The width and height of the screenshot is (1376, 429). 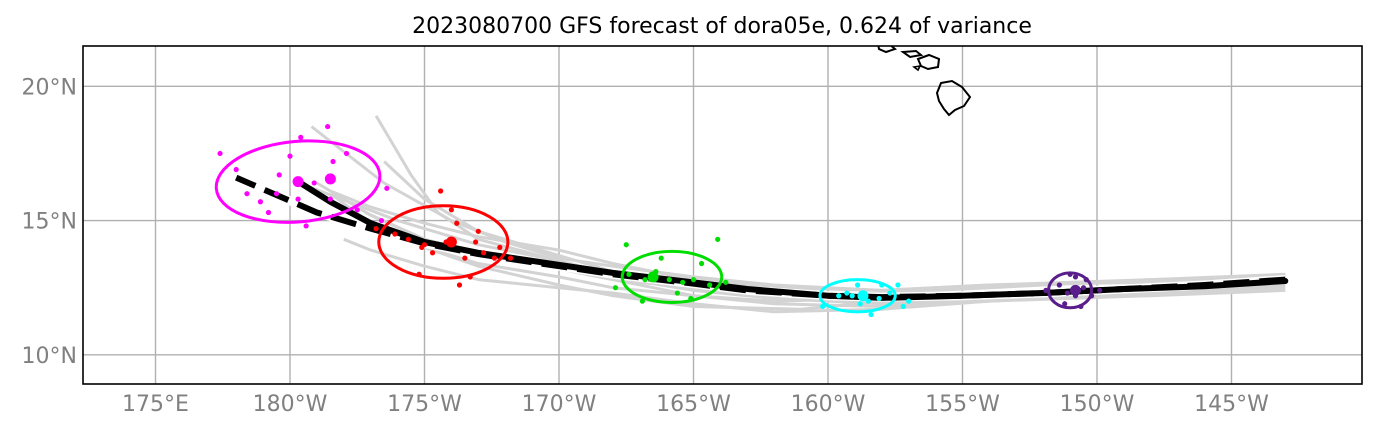 I want to click on y-tick-label: 20°N, so click(x=49, y=87).